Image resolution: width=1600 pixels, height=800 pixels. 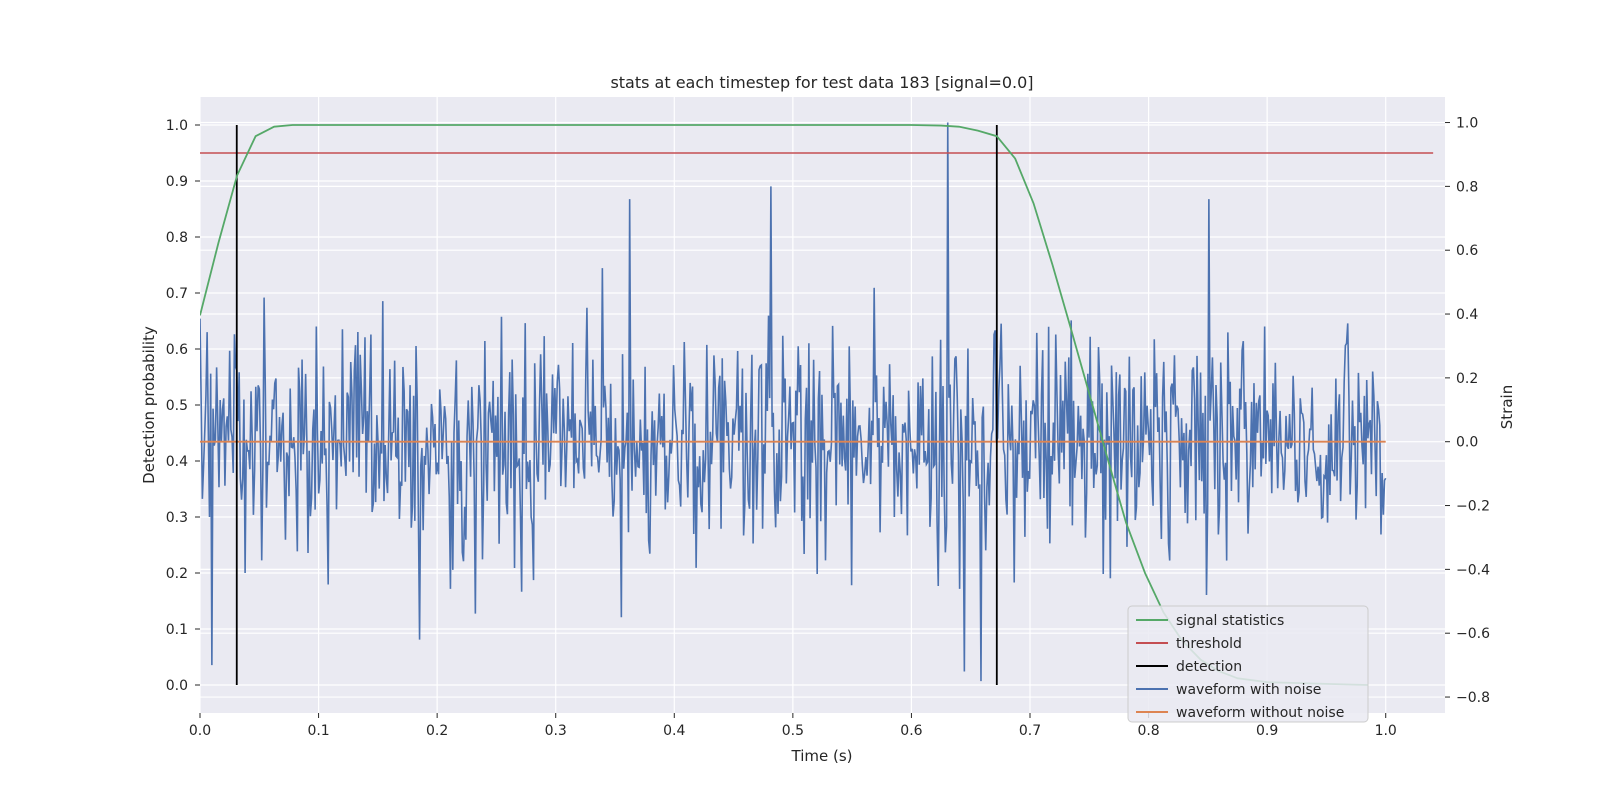 What do you see at coordinates (1467, 443) in the screenshot?
I see `y-tick-label-right: 0.0` at bounding box center [1467, 443].